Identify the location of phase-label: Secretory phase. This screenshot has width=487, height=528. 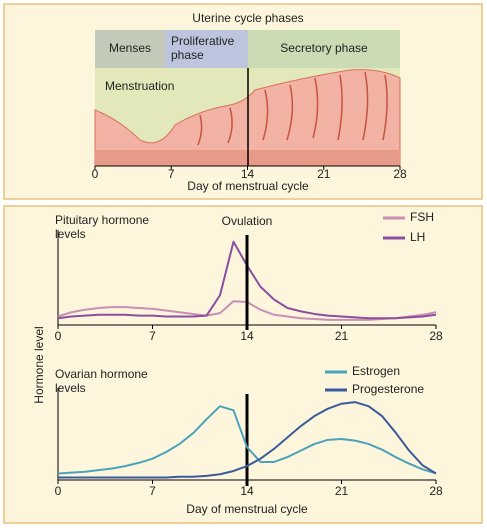
(324, 48).